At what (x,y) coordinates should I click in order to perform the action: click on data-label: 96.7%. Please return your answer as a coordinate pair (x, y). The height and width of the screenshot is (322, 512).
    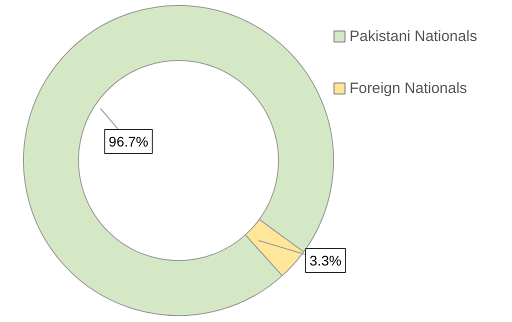
    Looking at the image, I should click on (128, 142).